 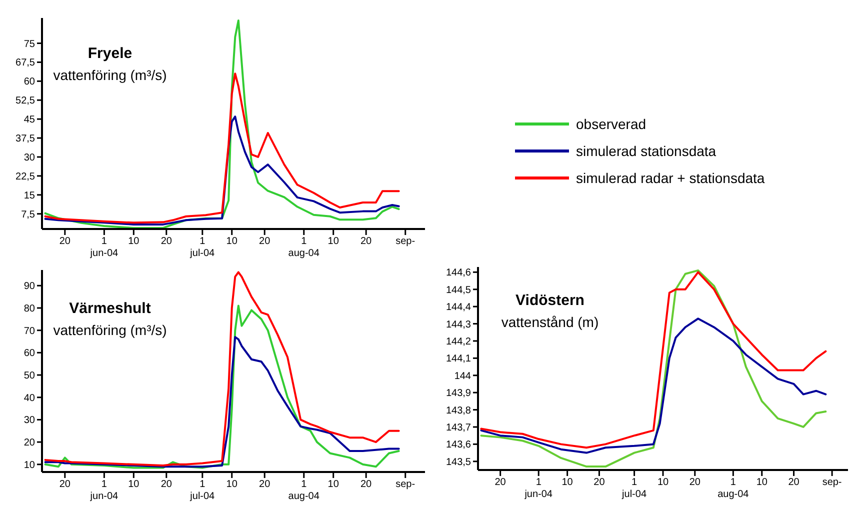 What do you see at coordinates (459, 273) in the screenshot?
I see `y-tick-label: 144,6` at bounding box center [459, 273].